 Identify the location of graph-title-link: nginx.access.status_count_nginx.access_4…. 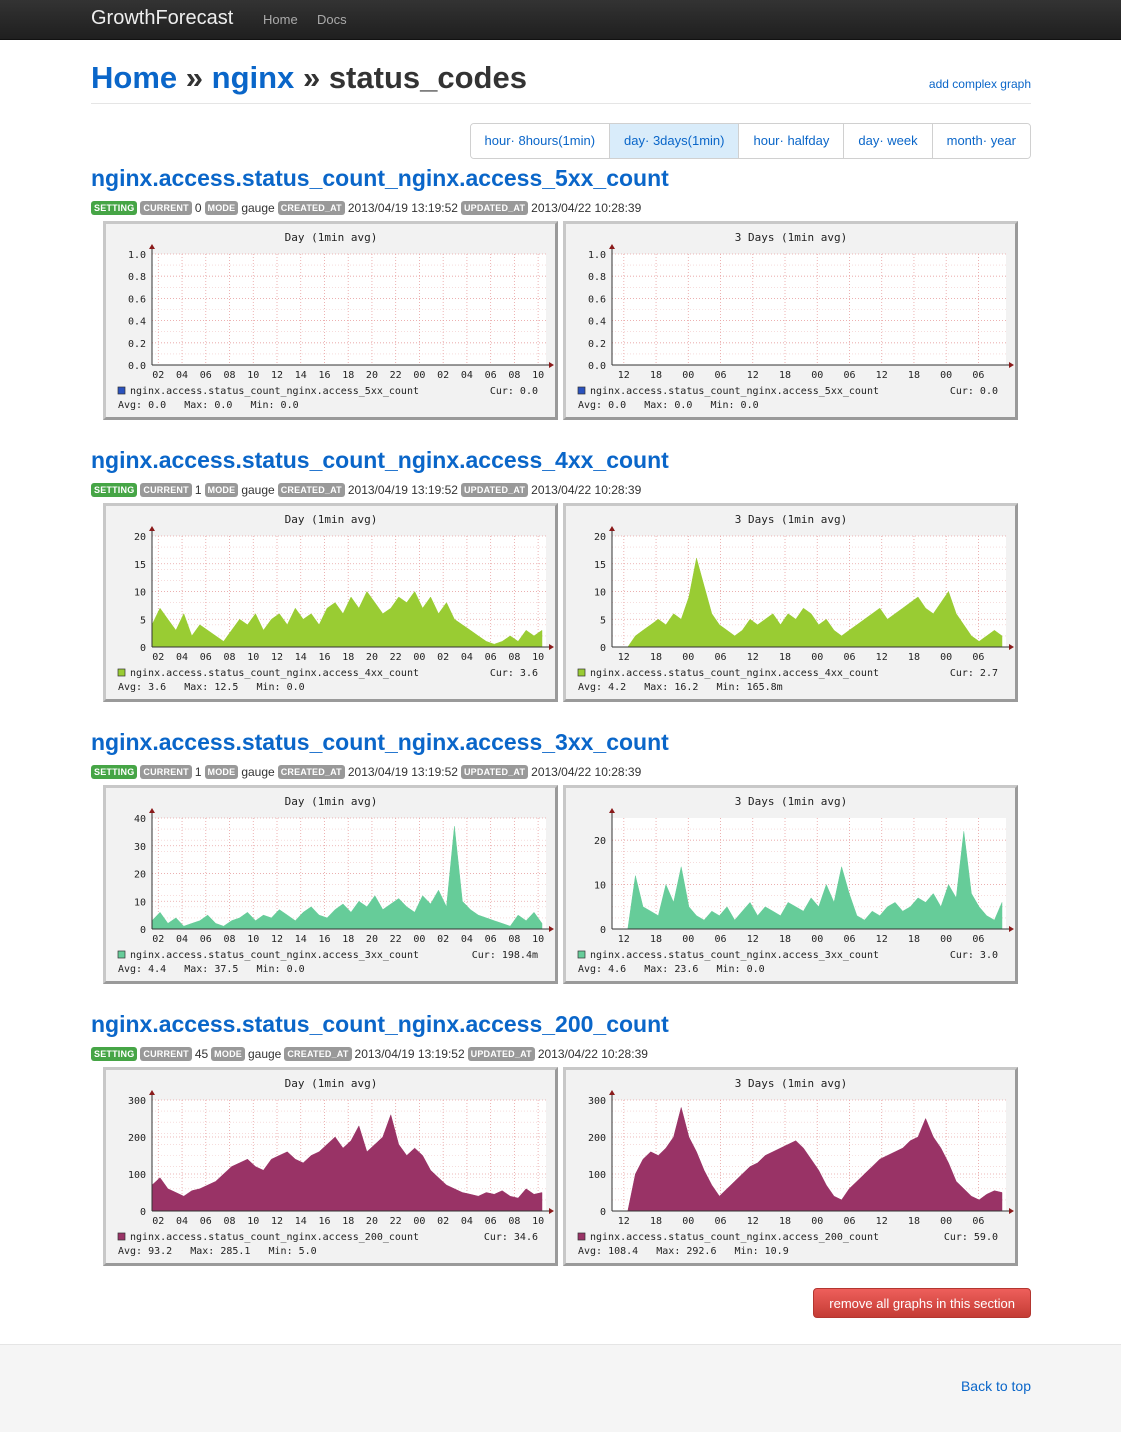
(380, 460).